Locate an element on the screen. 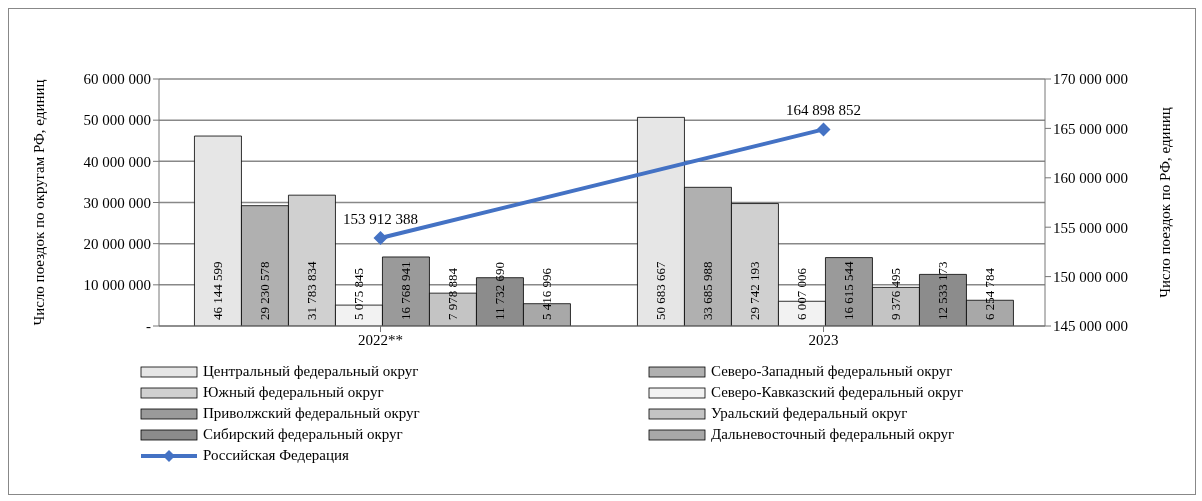  data-label: 29 742 193 is located at coordinates (755, 290).